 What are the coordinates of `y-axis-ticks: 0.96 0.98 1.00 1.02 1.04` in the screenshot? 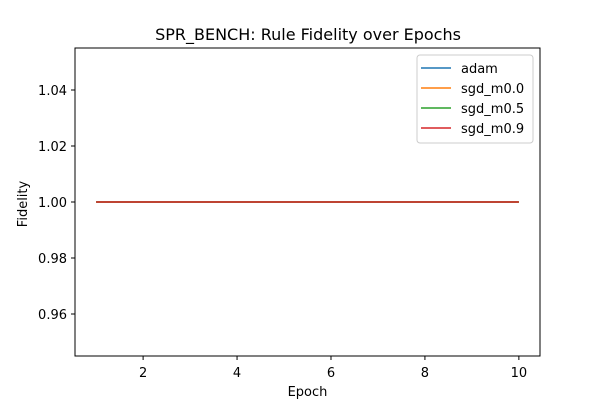 It's located at (56, 203).